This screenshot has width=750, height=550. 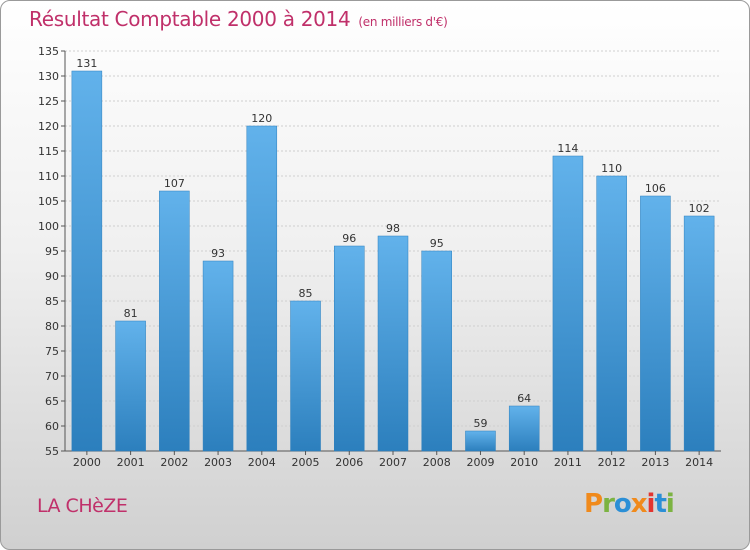 What do you see at coordinates (131, 313) in the screenshot?
I see `data-label: 81` at bounding box center [131, 313].